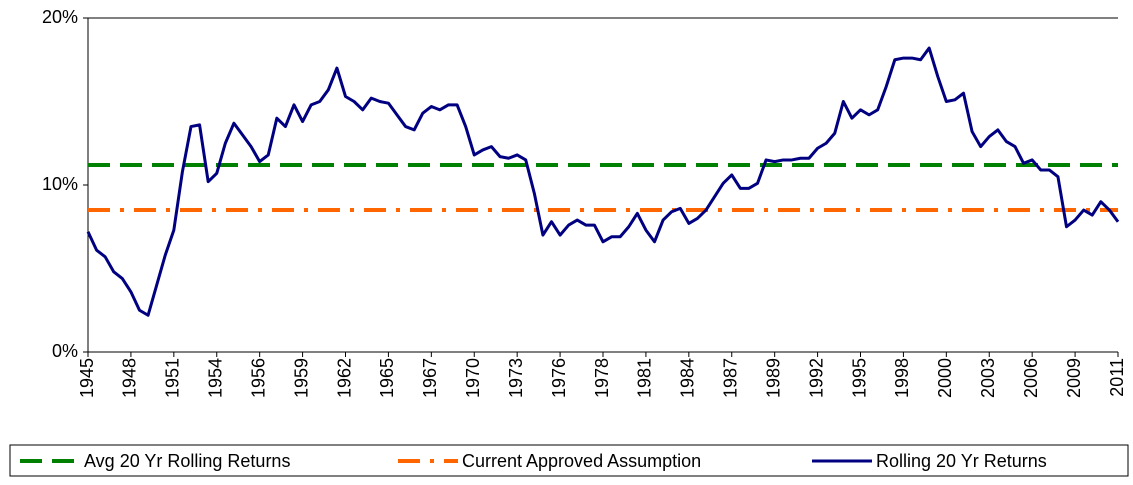  I want to click on y-tick-label: 20%, so click(60, 17).